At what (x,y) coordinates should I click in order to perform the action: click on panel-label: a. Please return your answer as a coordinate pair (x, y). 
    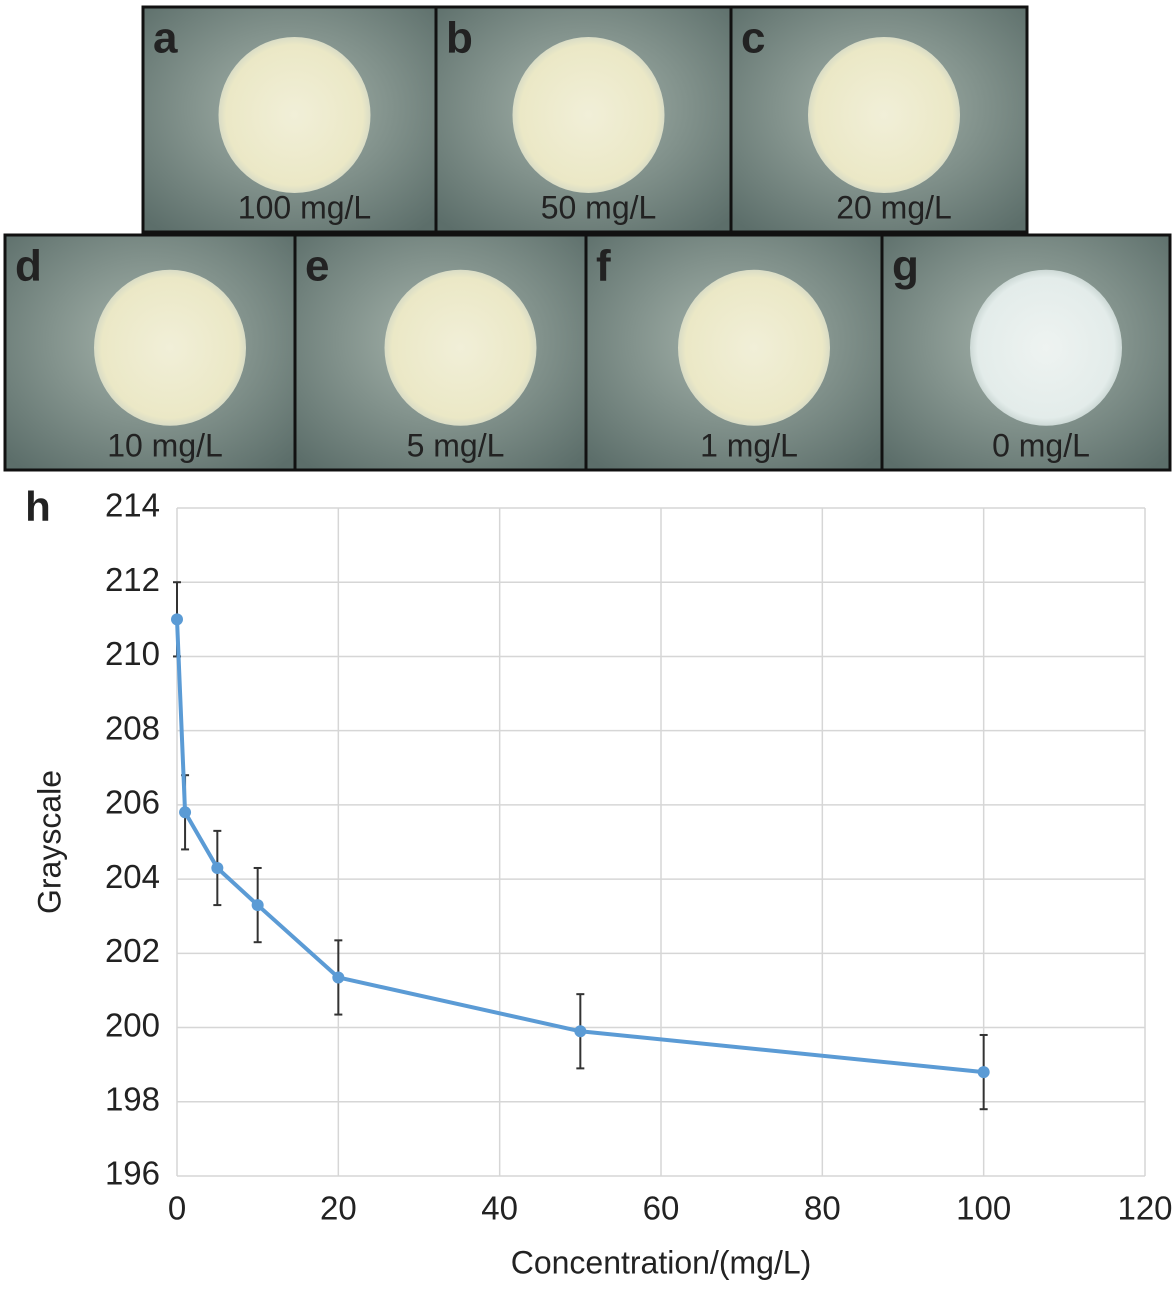
    Looking at the image, I should click on (165, 38).